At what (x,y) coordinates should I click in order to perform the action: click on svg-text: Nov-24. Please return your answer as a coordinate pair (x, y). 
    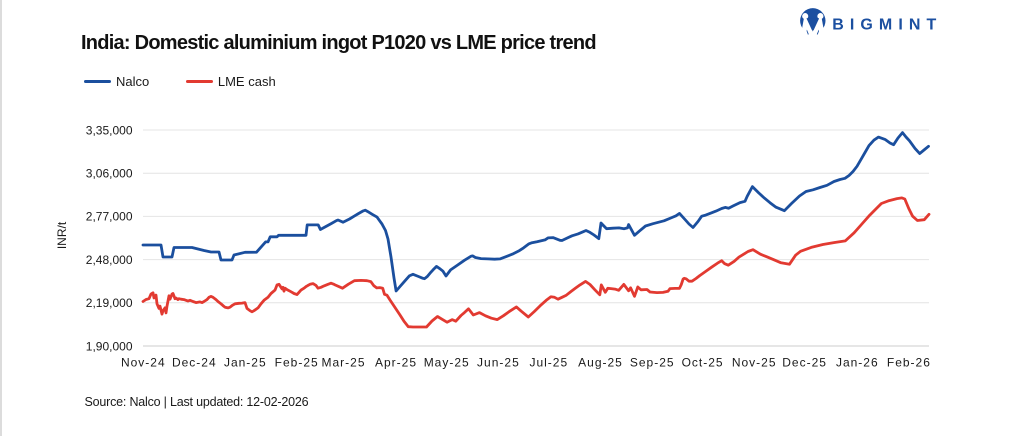
    Looking at the image, I should click on (143, 363).